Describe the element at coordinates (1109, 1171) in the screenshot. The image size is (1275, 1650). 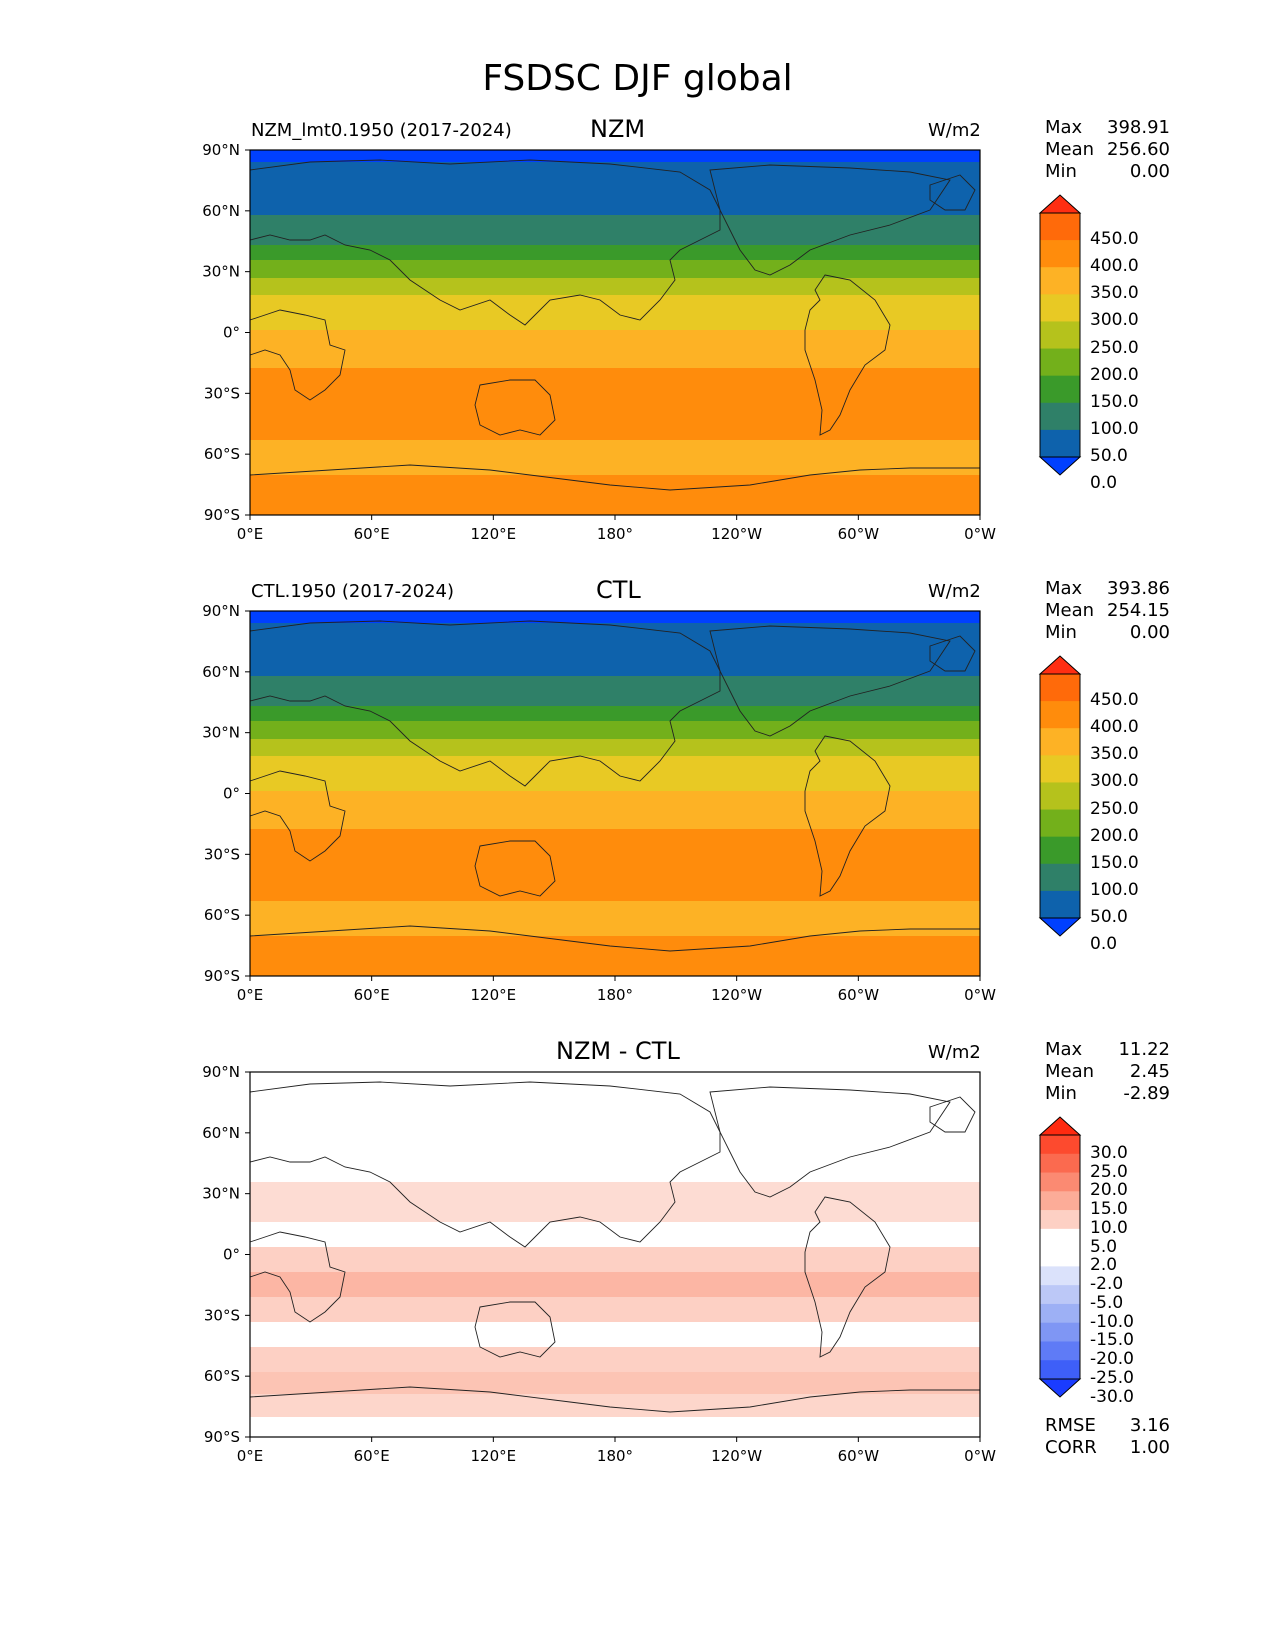
I see `colorbar-level-label: 25.0` at that location.